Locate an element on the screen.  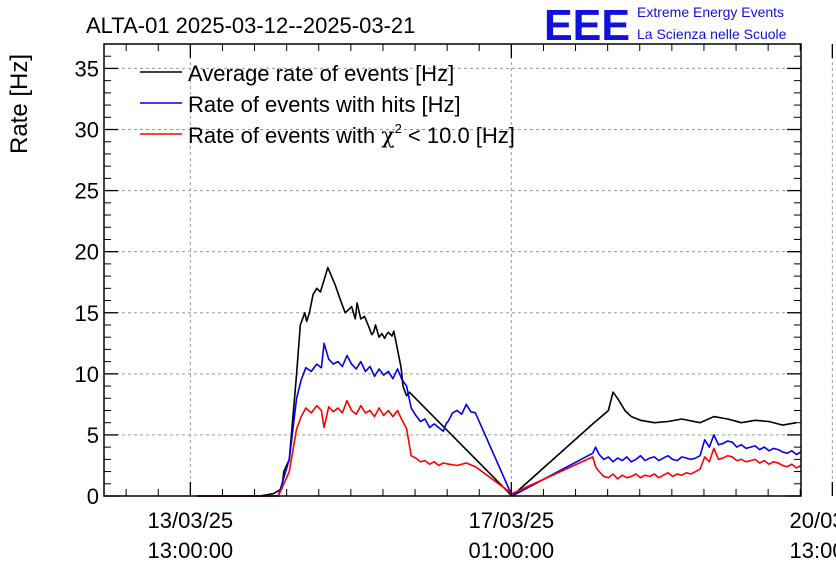
series-chi2-rate is located at coordinates (499, 448).